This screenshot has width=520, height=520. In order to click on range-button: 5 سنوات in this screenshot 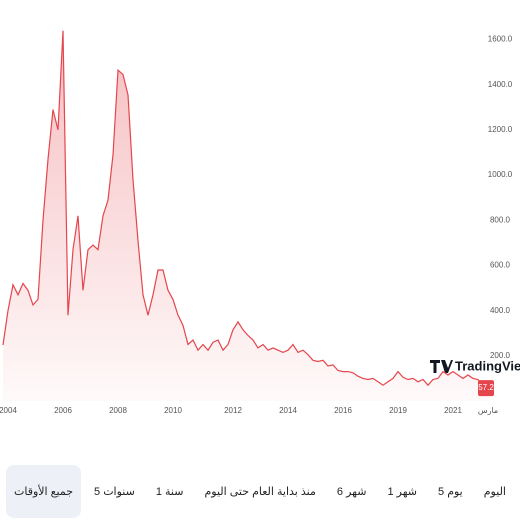, I will do `click(114, 491)`.